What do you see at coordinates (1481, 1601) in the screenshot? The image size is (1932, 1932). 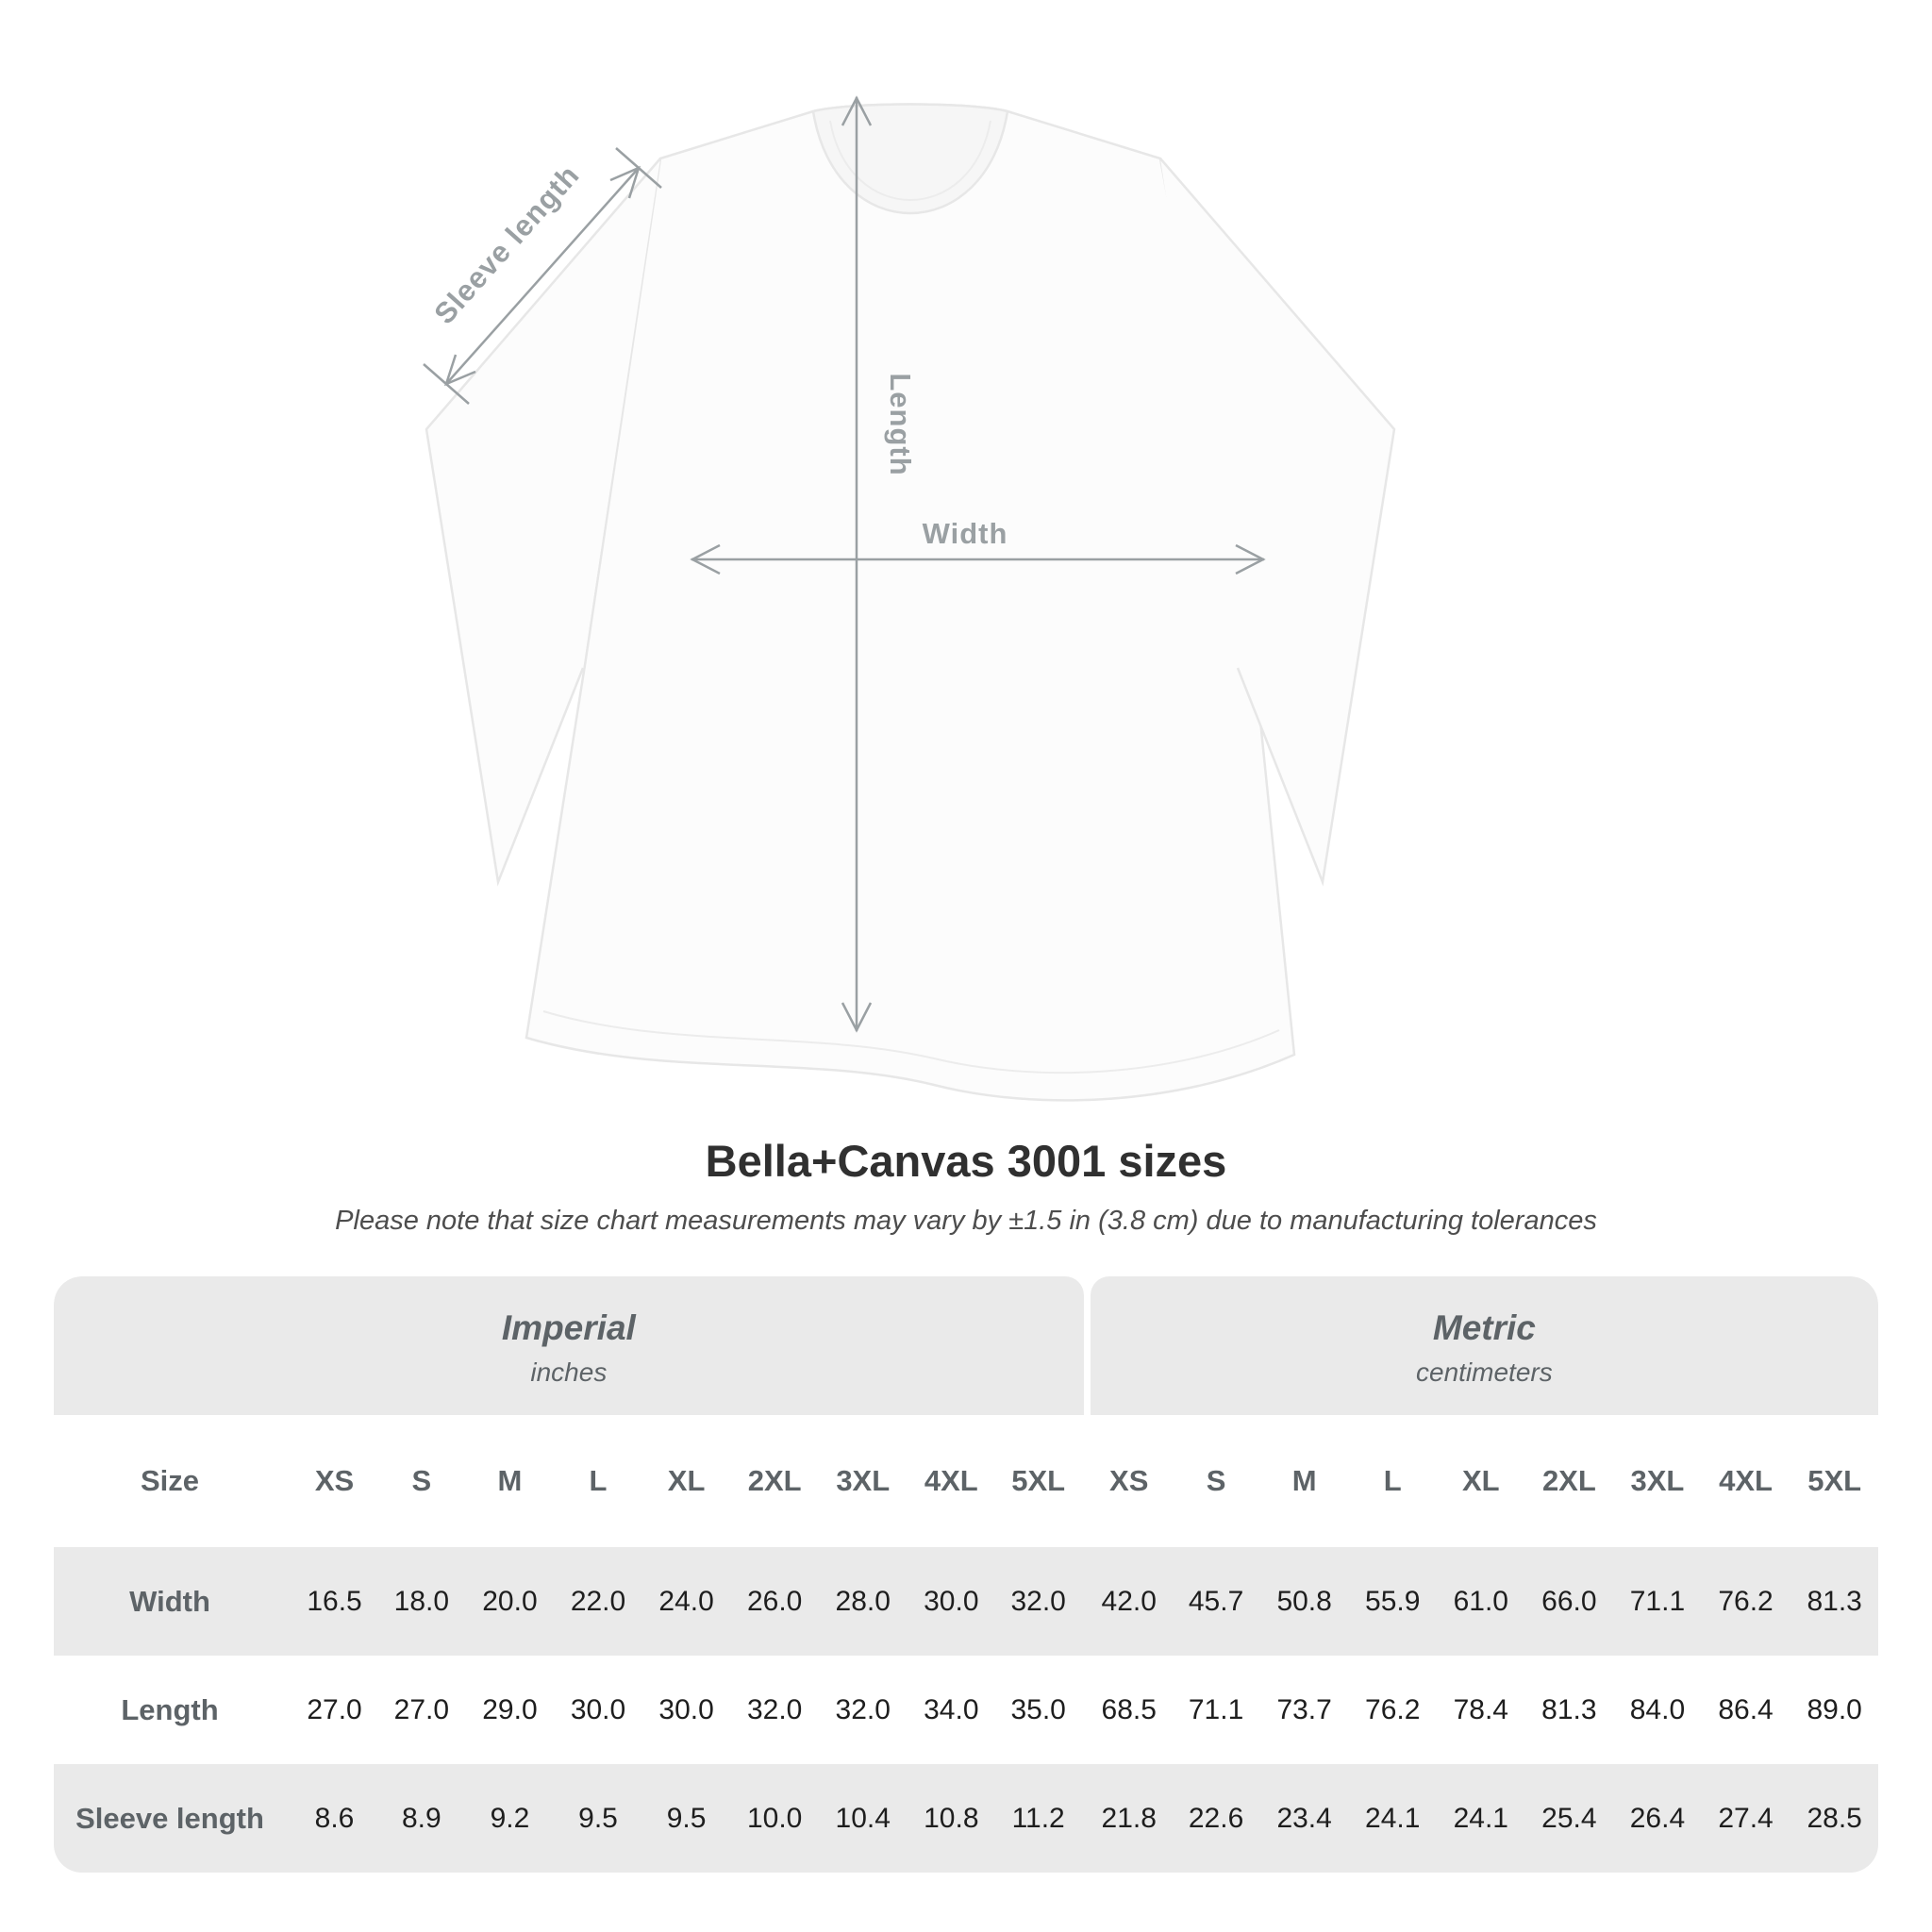 I see `value-cell: 61.0` at bounding box center [1481, 1601].